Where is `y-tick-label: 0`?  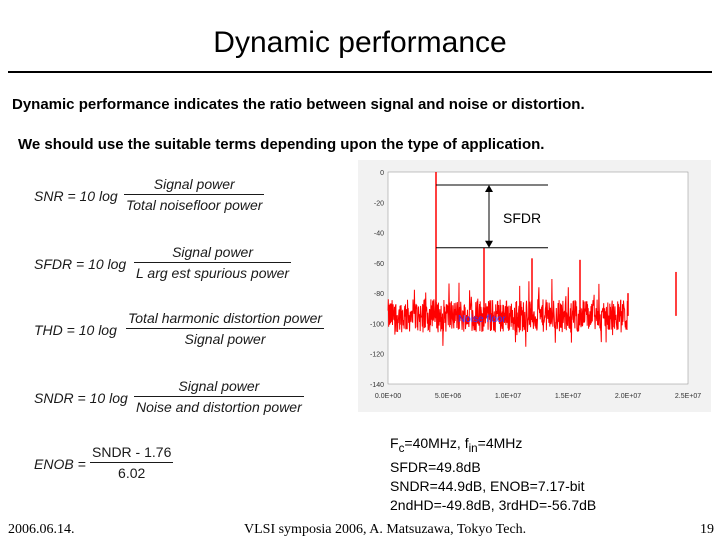
y-tick-label: 0 is located at coordinates (382, 173).